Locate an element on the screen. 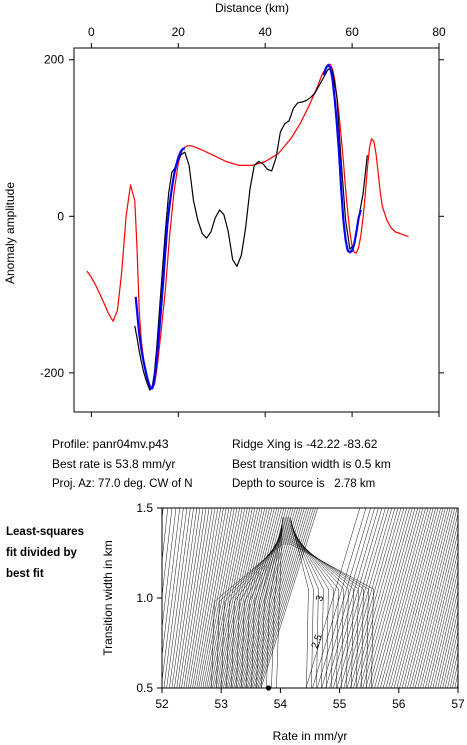 Image resolution: width=467 pixels, height=745 pixels. top-y-axis-label: Anomaly amplitude is located at coordinates (10, 233).